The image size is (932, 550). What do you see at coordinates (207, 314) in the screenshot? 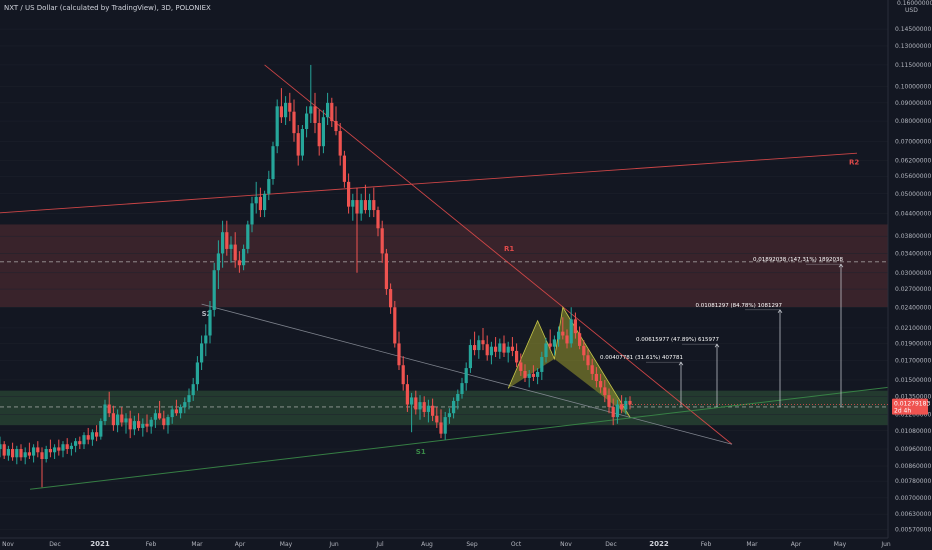
I see `level-label-s2: S2` at bounding box center [207, 314].